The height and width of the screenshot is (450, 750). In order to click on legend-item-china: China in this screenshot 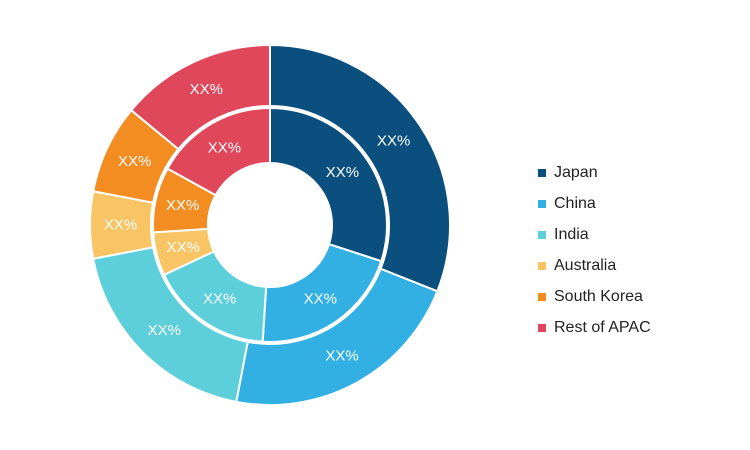, I will do `click(594, 203)`.